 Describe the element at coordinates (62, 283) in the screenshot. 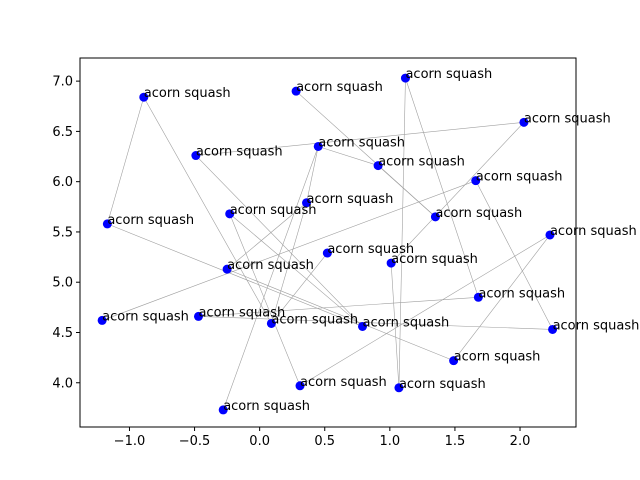

I see `y-tick-label: 5.0` at that location.